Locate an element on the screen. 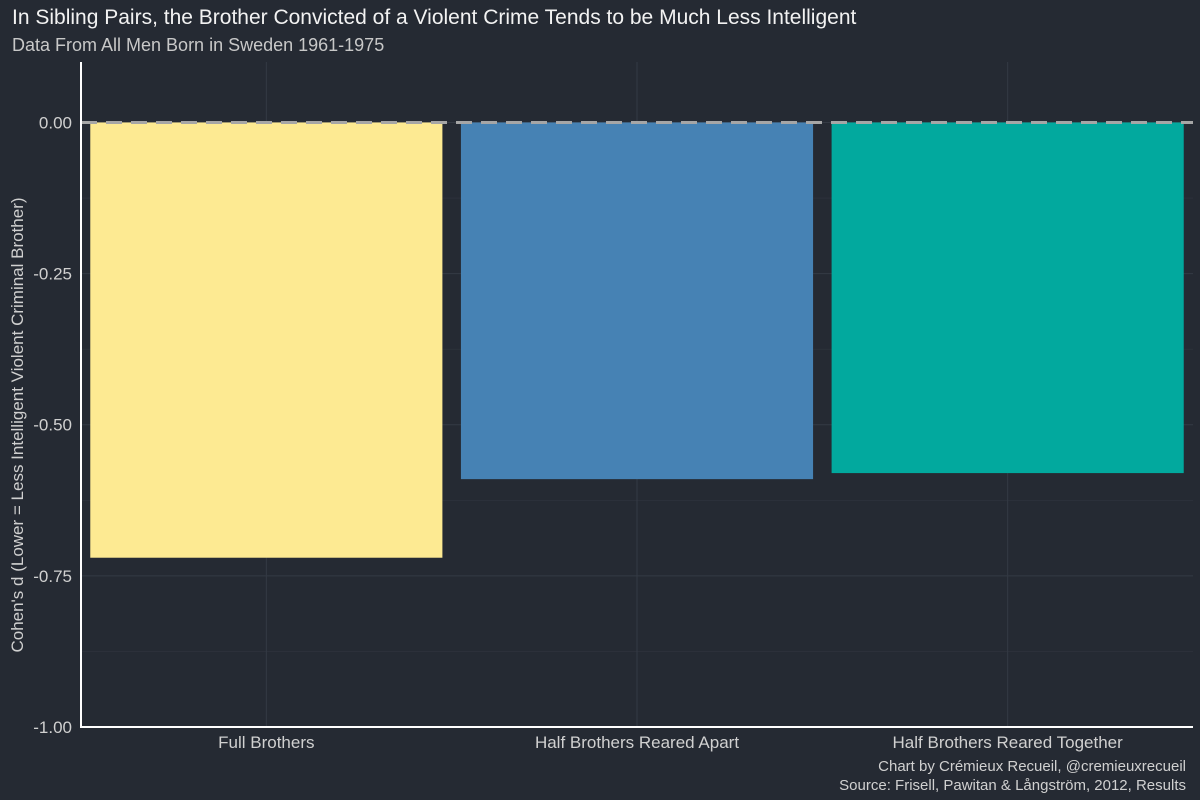  y-tick-label: 0.00 is located at coordinates (55, 122).